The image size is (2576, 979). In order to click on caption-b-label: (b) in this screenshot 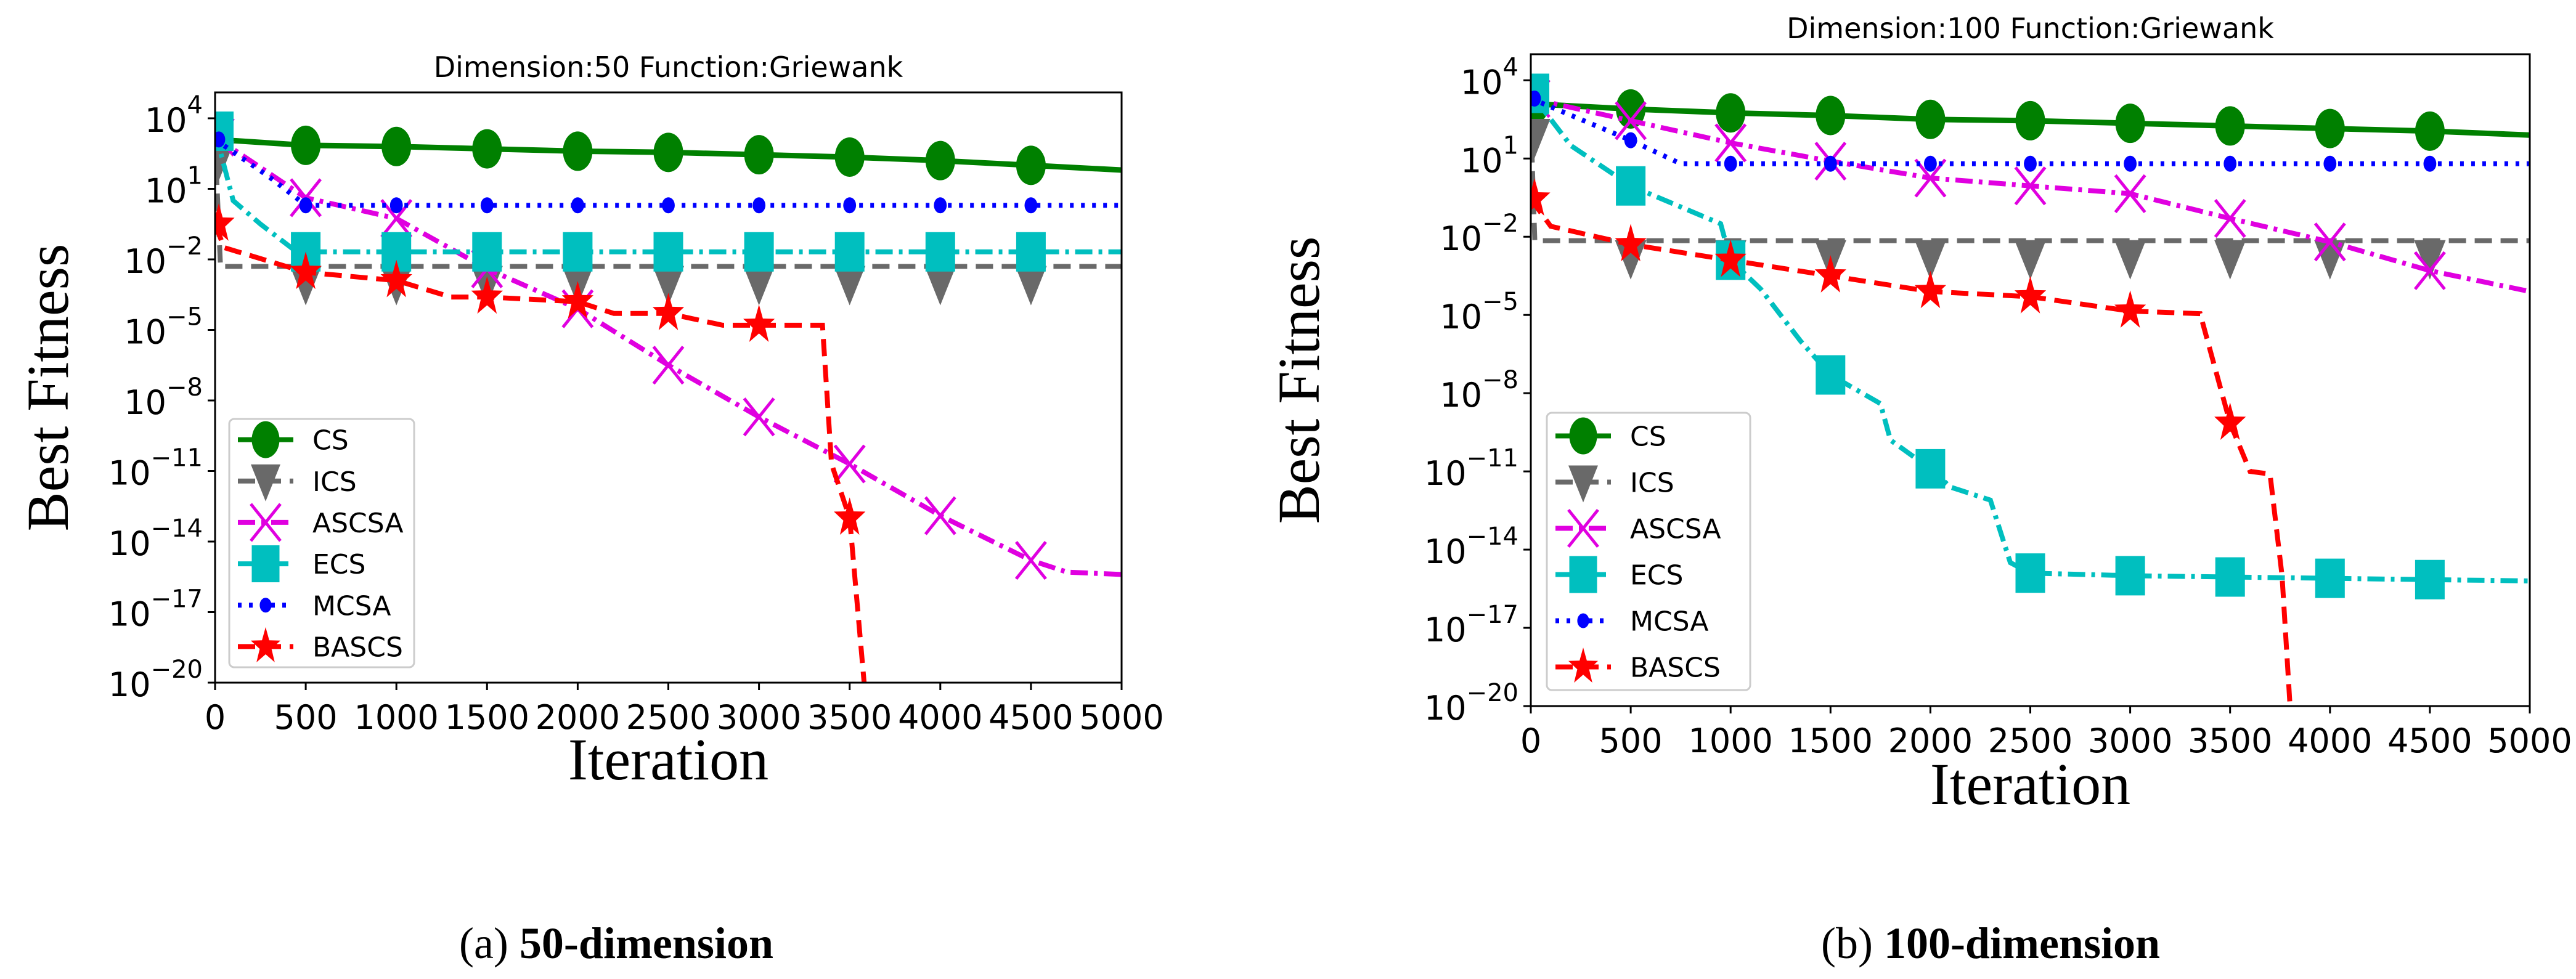, I will do `click(1846, 943)`.